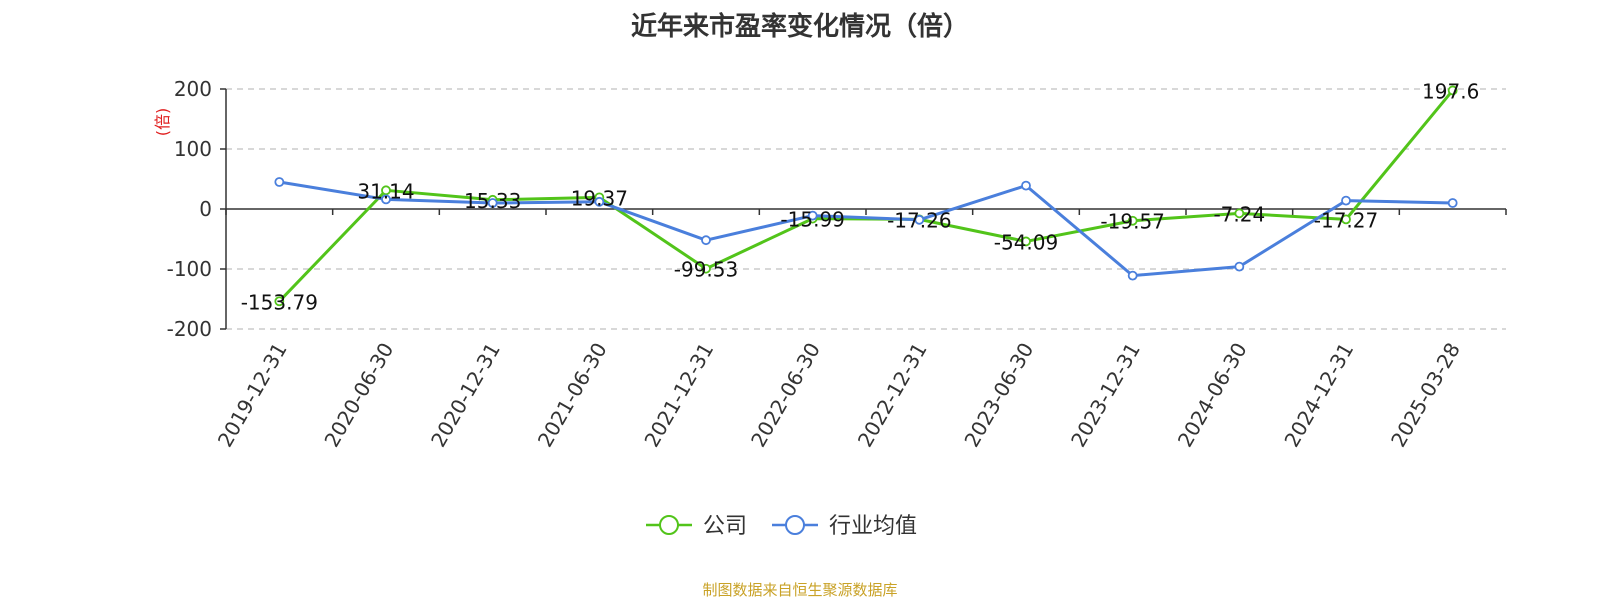 The image size is (1600, 600). Describe the element at coordinates (193, 89) in the screenshot. I see `y-tick-label: 200` at that location.